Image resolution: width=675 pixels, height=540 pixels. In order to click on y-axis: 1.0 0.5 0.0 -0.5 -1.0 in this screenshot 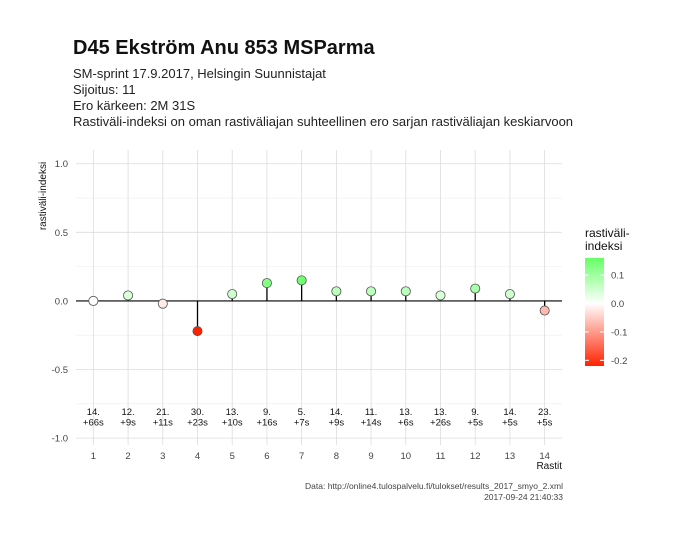, I will do `click(60, 301)`.